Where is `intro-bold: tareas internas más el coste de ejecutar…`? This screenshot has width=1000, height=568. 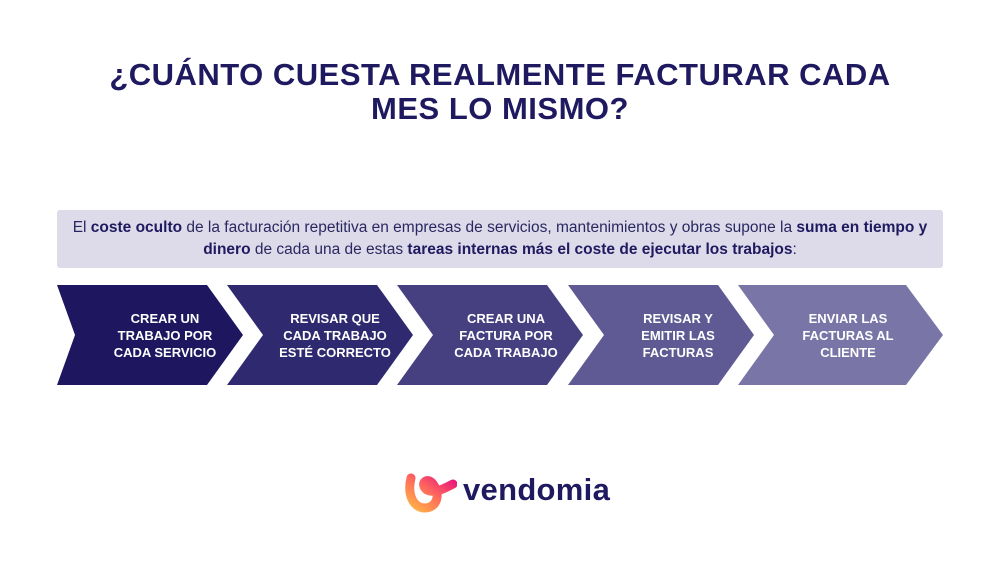
intro-bold: tareas internas más el coste de ejecutar… is located at coordinates (600, 249).